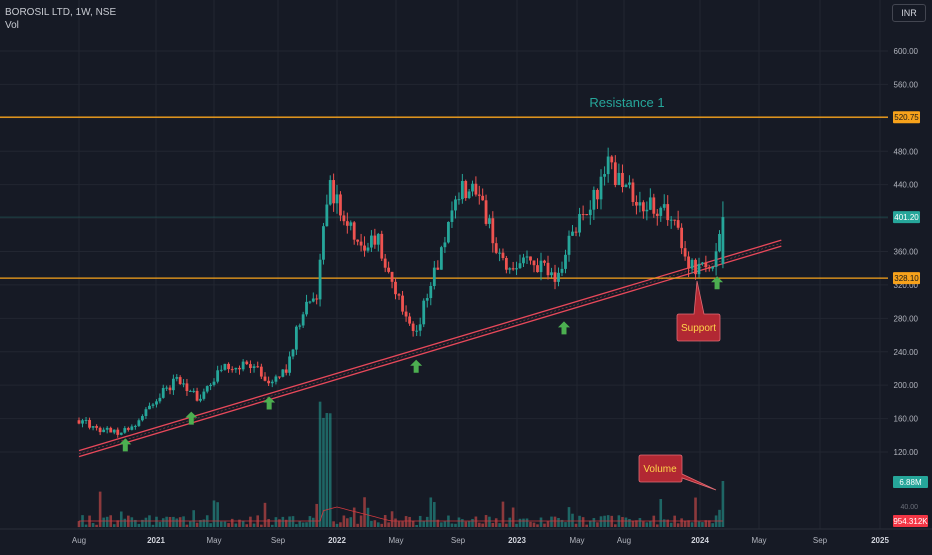  I want to click on volume-callout: Volume, so click(677, 472).